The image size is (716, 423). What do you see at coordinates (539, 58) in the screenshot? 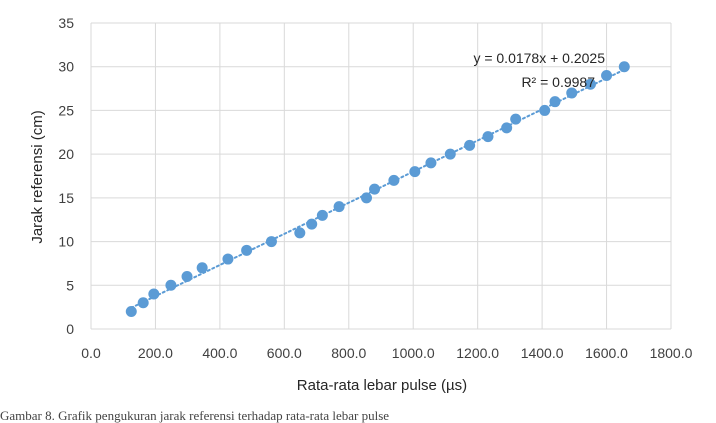
I see `trendline-equation: y = 0.0178x + 0.2025` at bounding box center [539, 58].